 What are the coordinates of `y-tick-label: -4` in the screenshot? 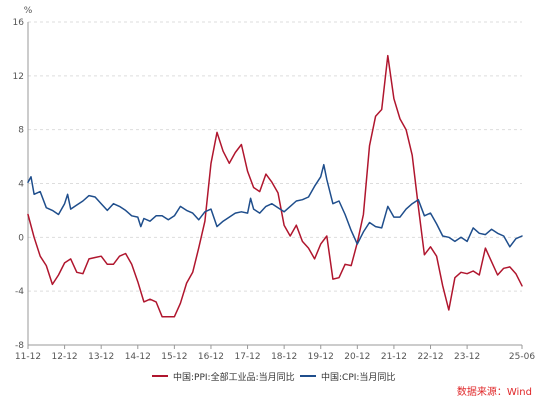 It's located at (19, 292).